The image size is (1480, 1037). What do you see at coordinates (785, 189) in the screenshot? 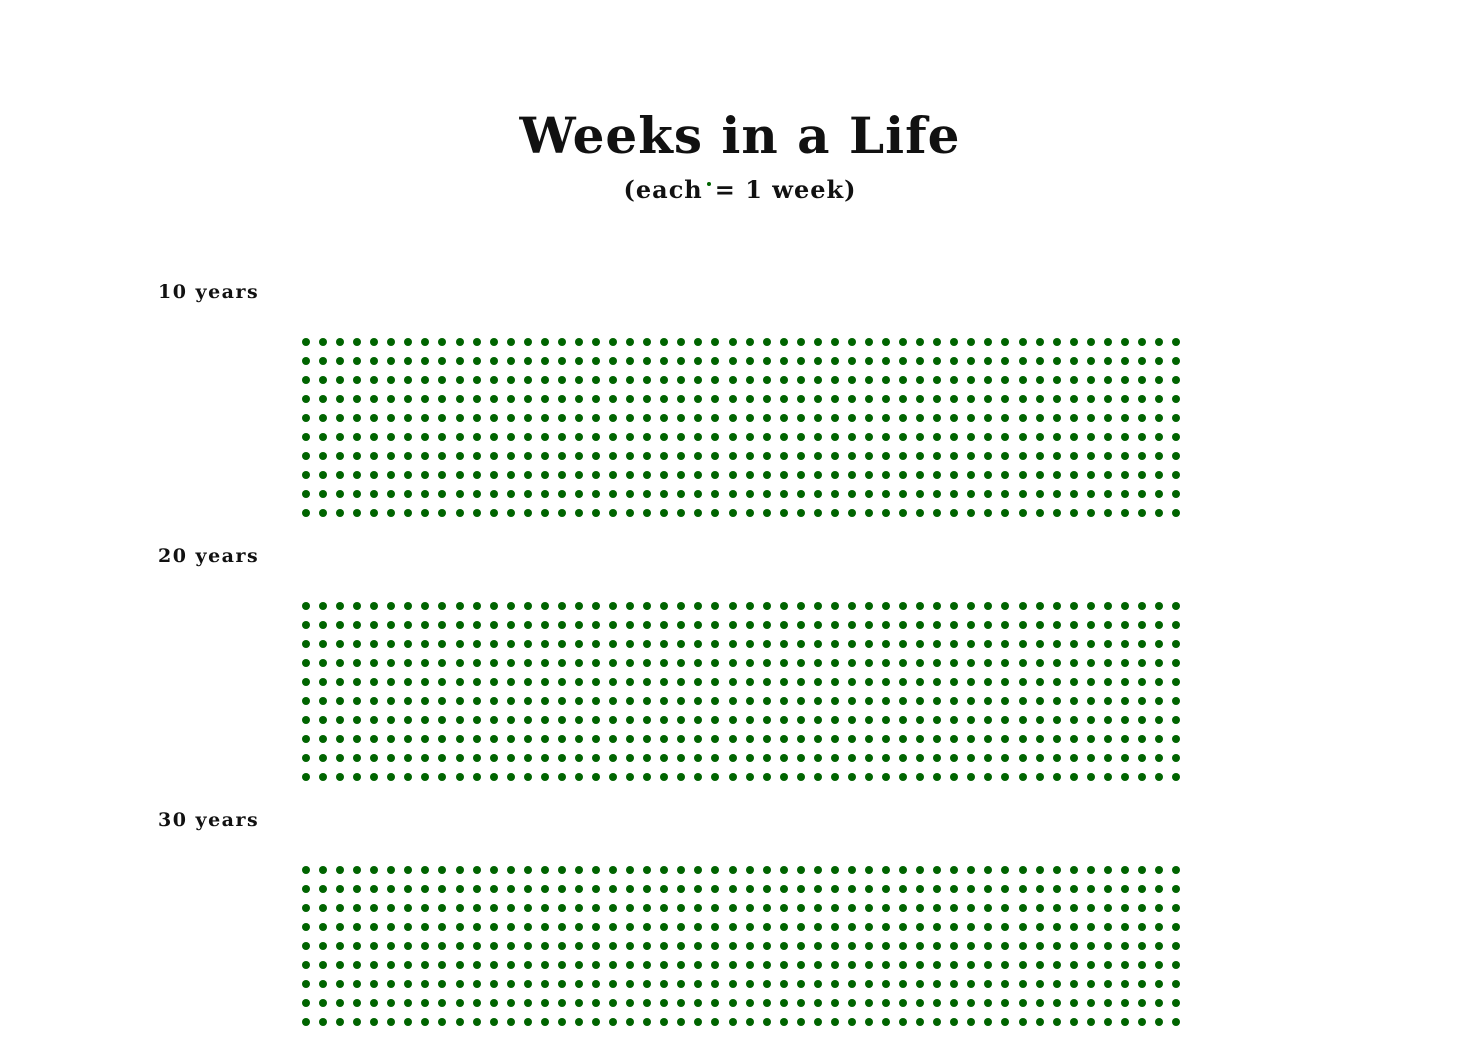
I see `legend-suffix: = 1 week)` at bounding box center [785, 189].